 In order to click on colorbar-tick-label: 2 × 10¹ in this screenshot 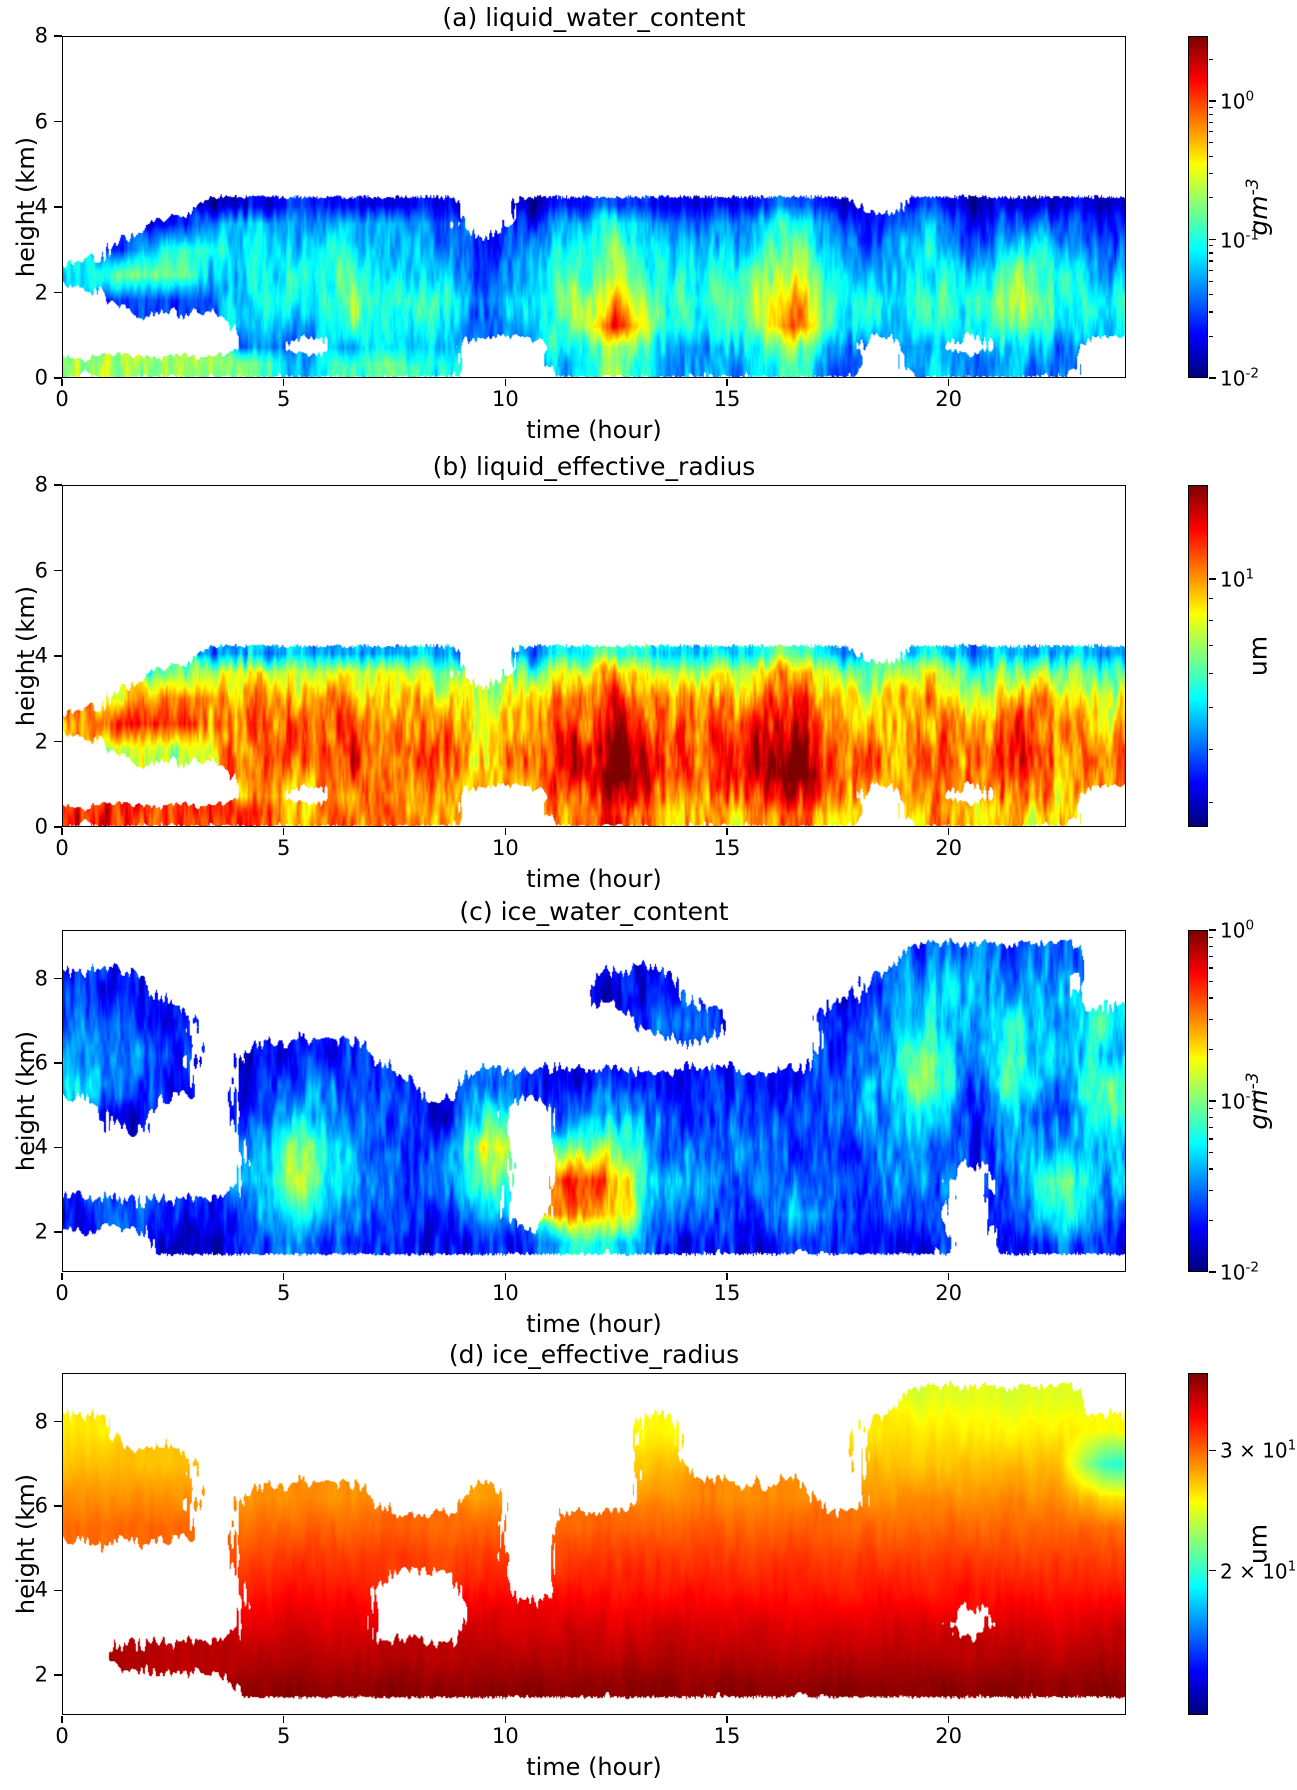, I will do `click(1258, 1570)`.